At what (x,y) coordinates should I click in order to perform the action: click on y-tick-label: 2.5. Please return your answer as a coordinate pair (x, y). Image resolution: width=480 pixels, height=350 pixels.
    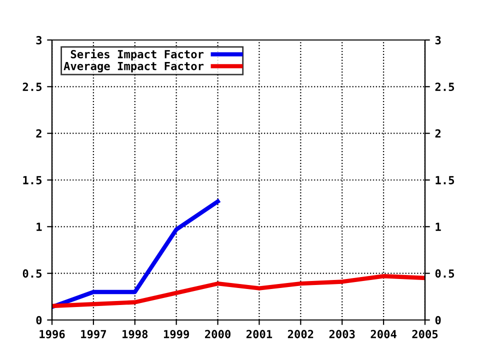
    Looking at the image, I should click on (32, 87).